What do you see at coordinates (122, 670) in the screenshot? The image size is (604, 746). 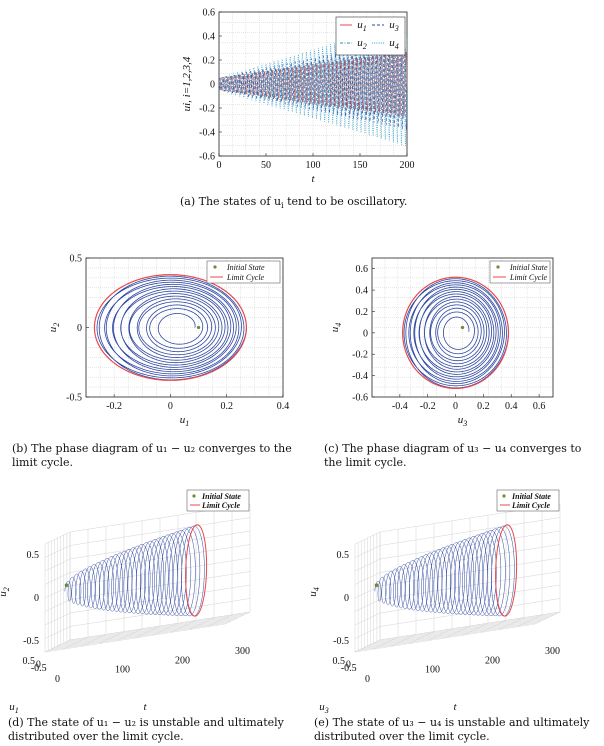 I see `z-tick-label: 100` at bounding box center [122, 670].